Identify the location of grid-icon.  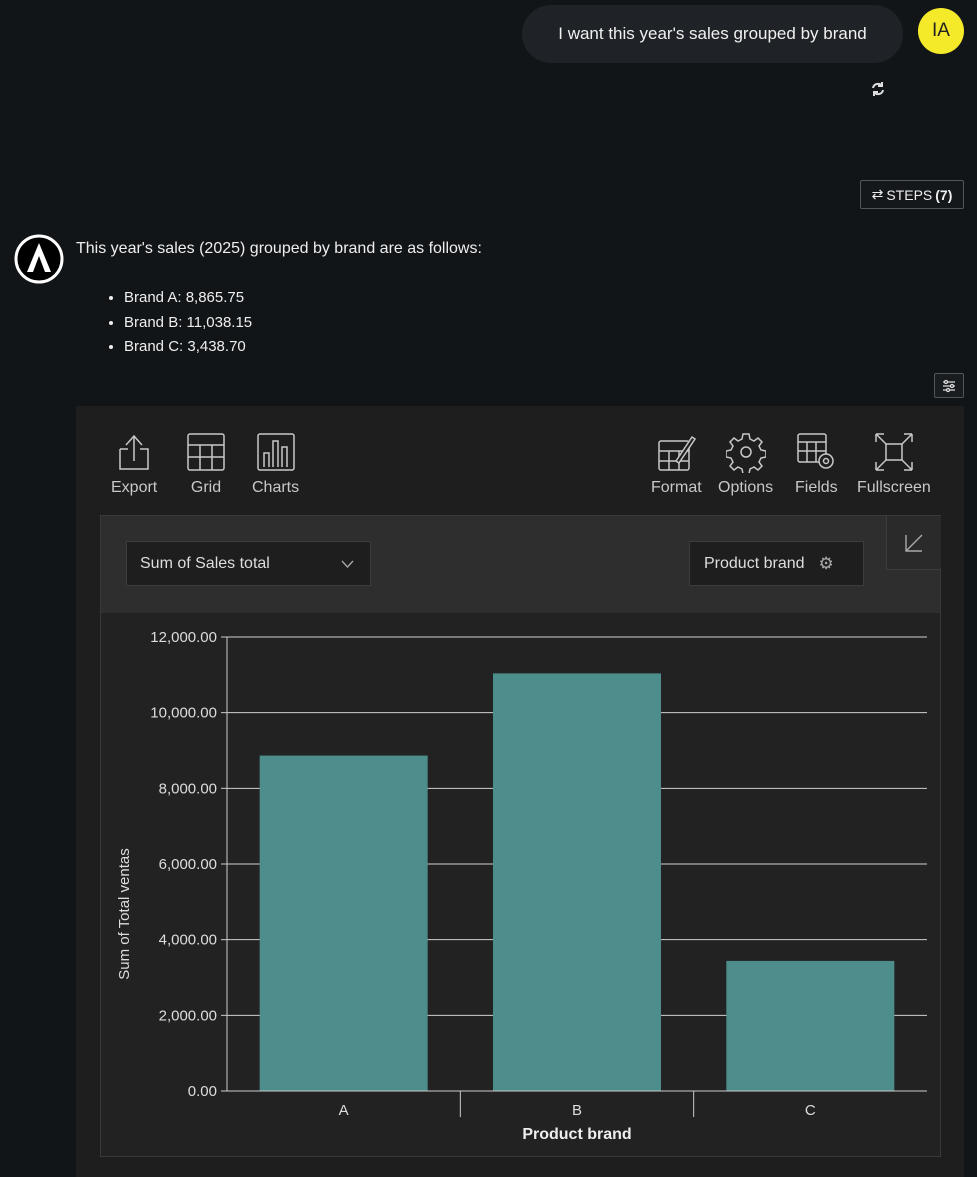
(206, 452).